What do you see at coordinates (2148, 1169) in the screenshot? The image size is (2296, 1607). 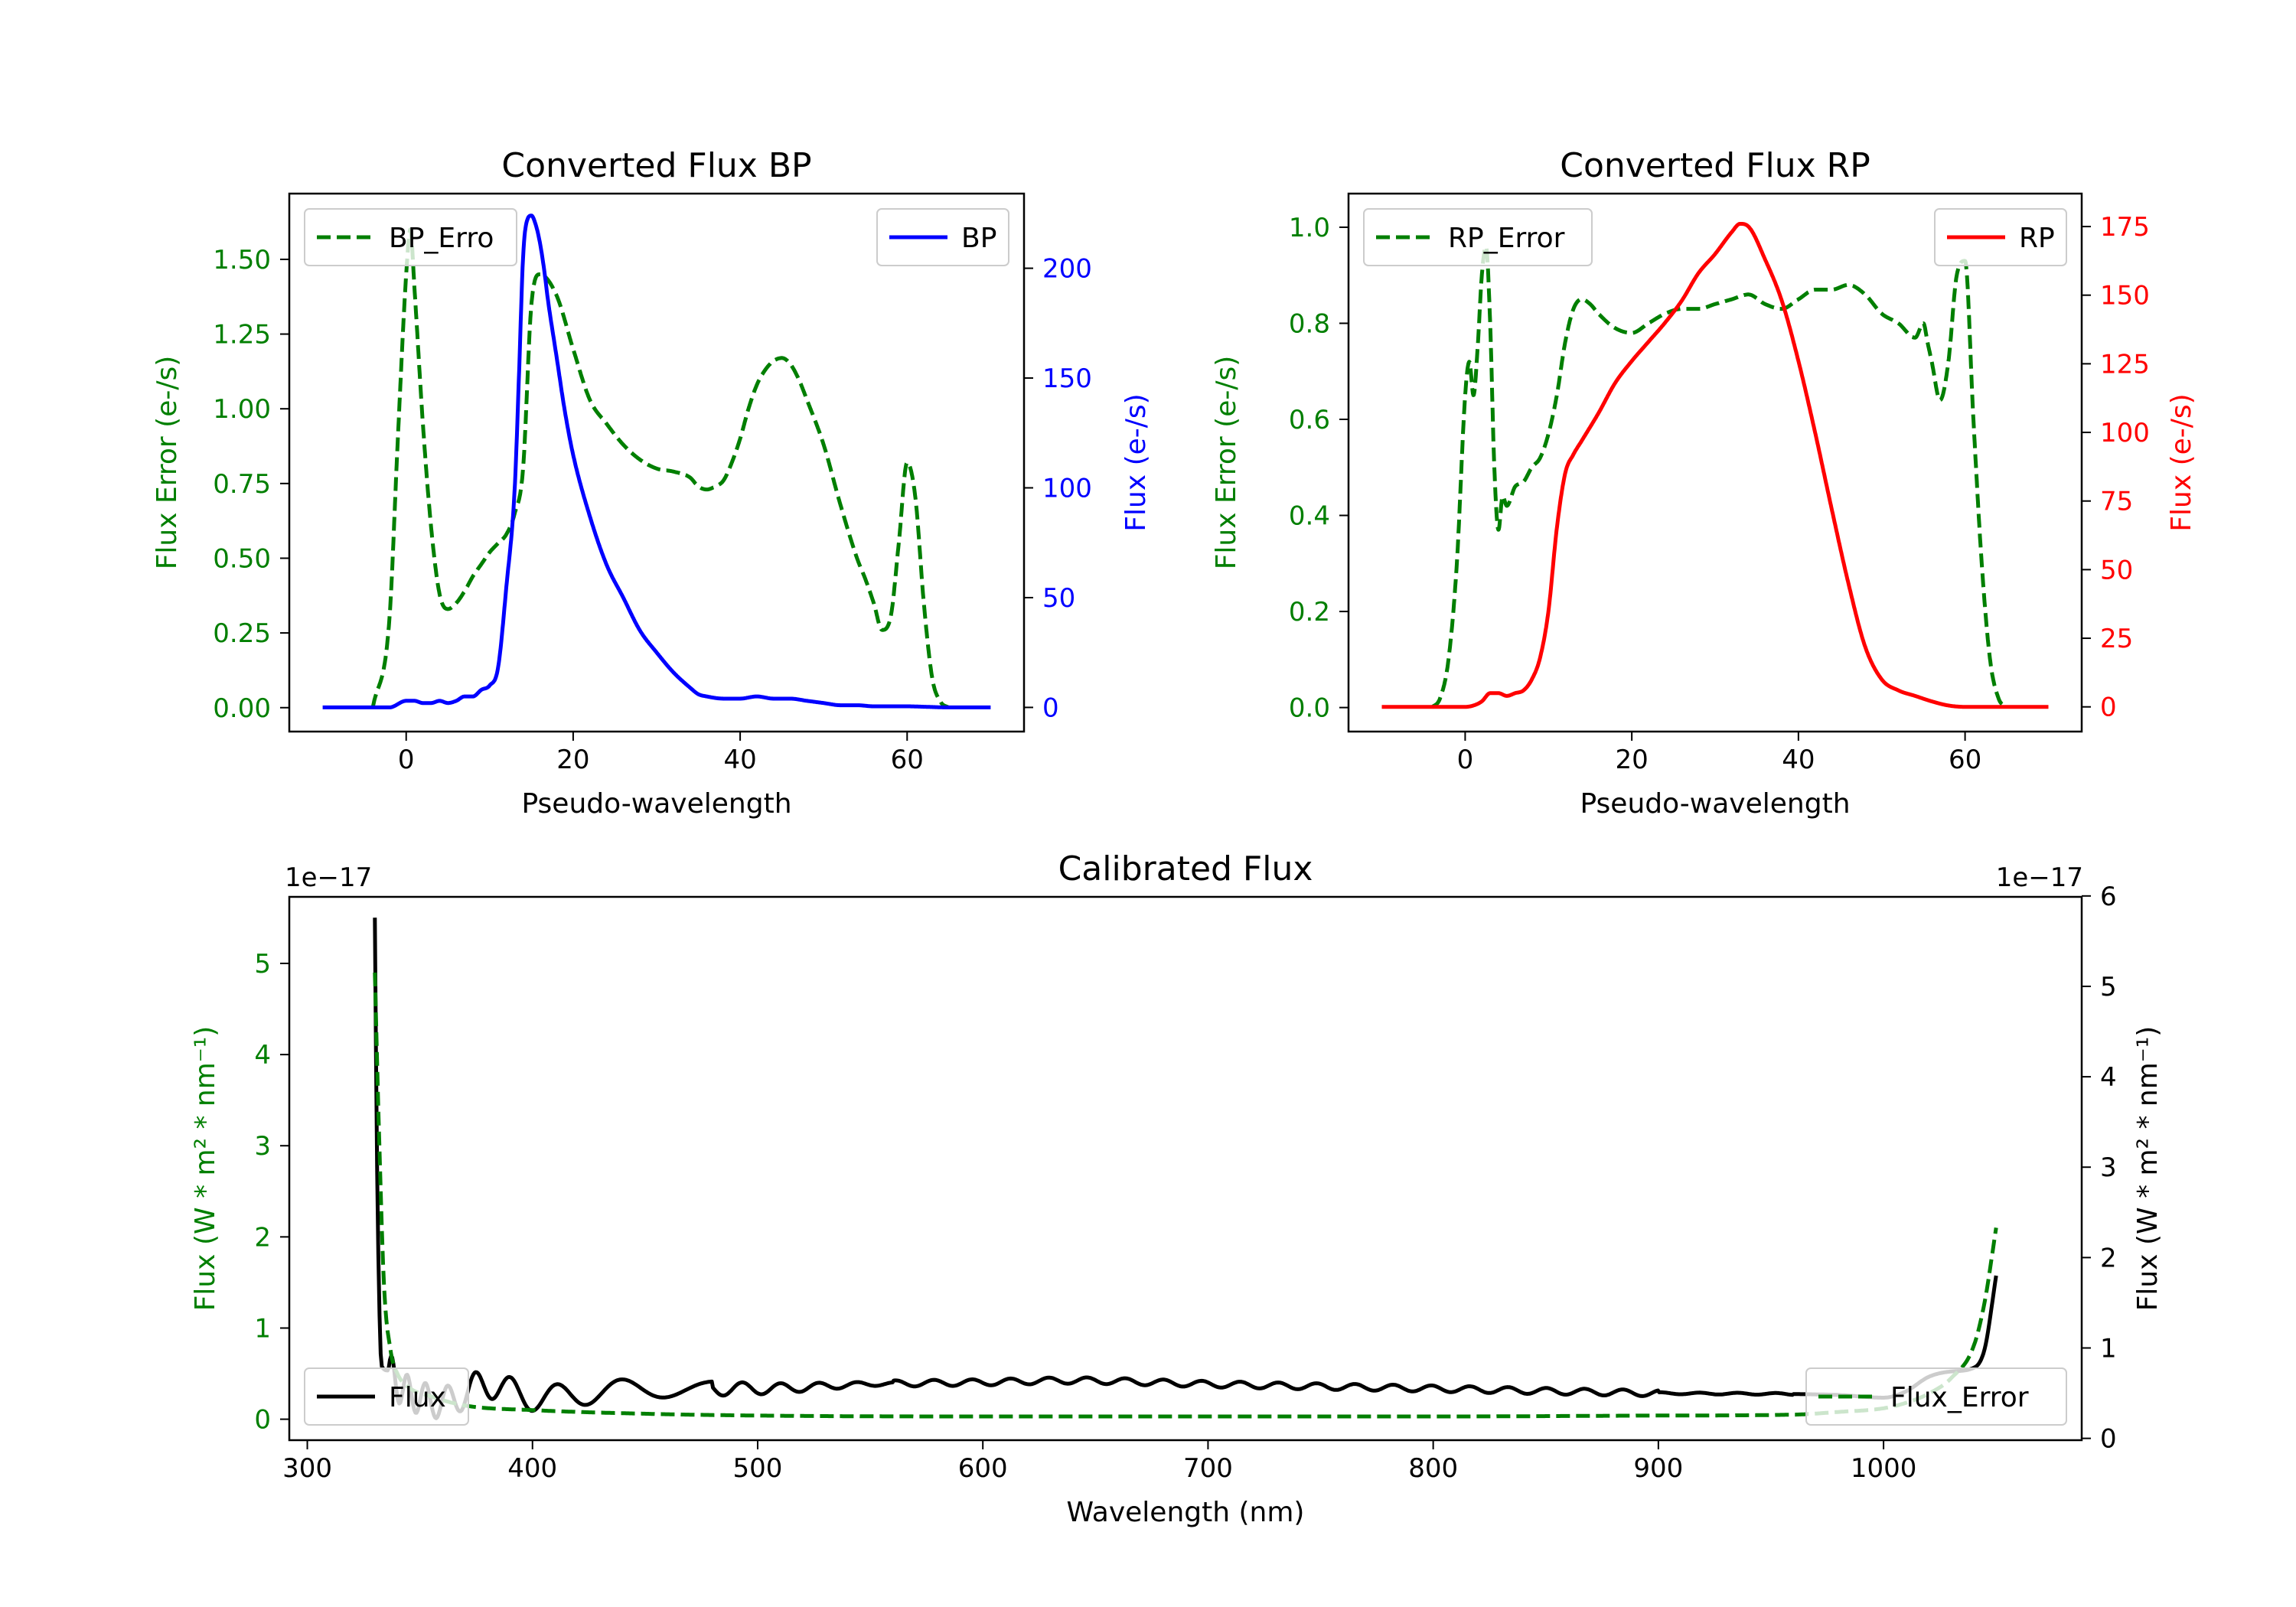 I see `right-axis-label: Flux (W * m² * nm⁻¹)` at bounding box center [2148, 1169].